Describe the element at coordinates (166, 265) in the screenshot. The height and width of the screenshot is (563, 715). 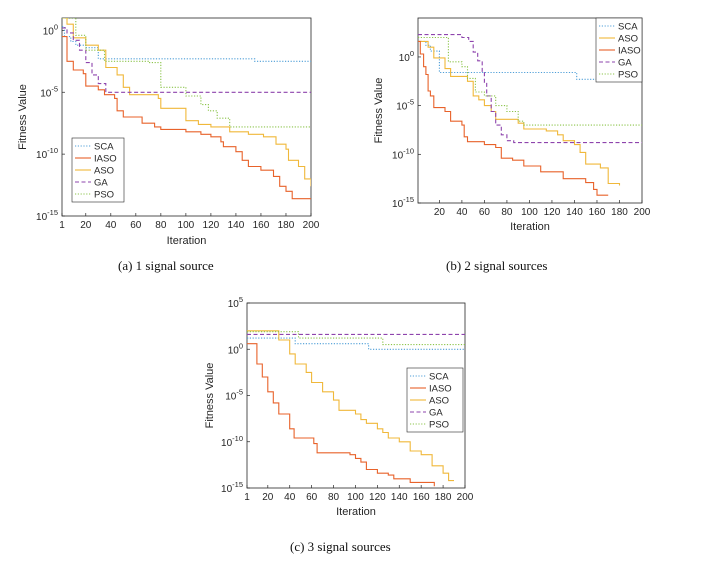
I see `caption-a: (a) 1 signal source` at that location.